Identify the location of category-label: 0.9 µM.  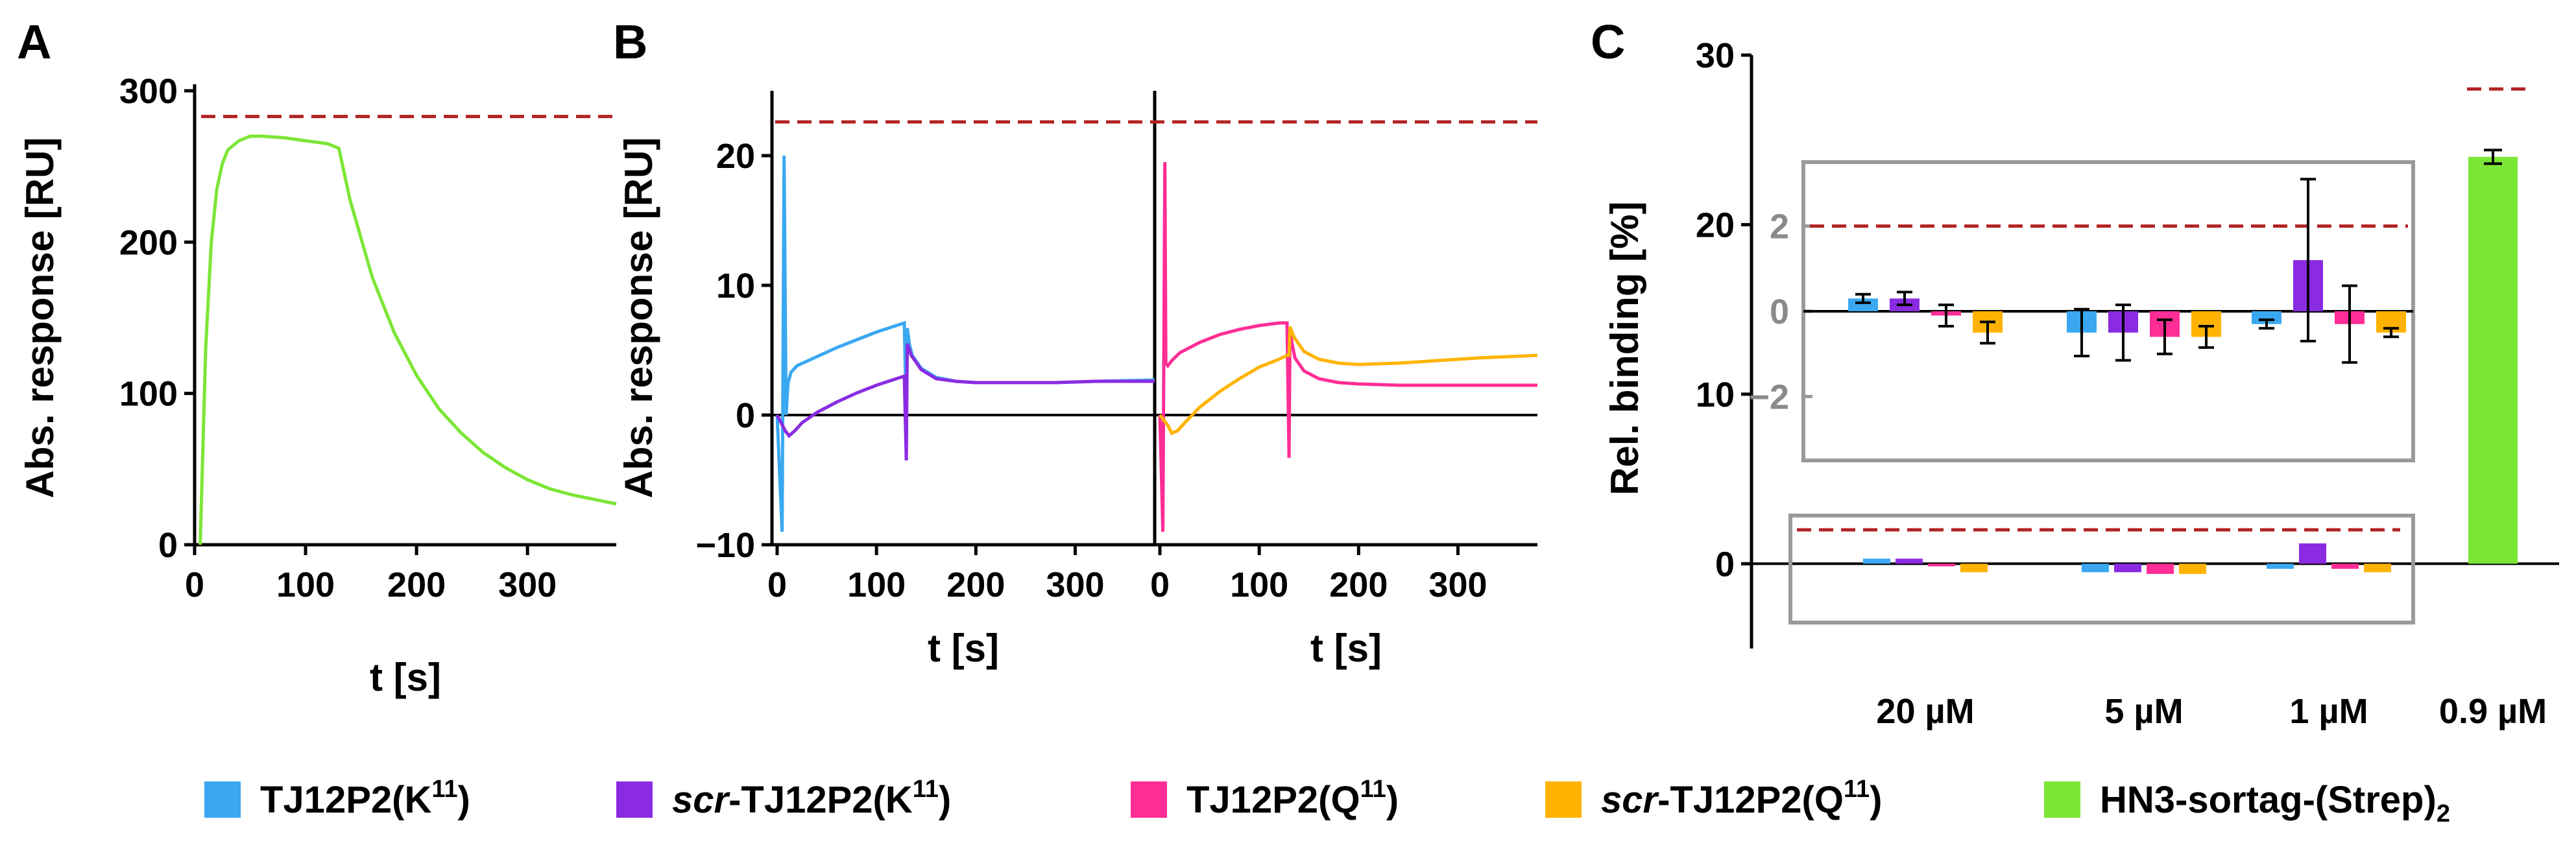
(2493, 711).